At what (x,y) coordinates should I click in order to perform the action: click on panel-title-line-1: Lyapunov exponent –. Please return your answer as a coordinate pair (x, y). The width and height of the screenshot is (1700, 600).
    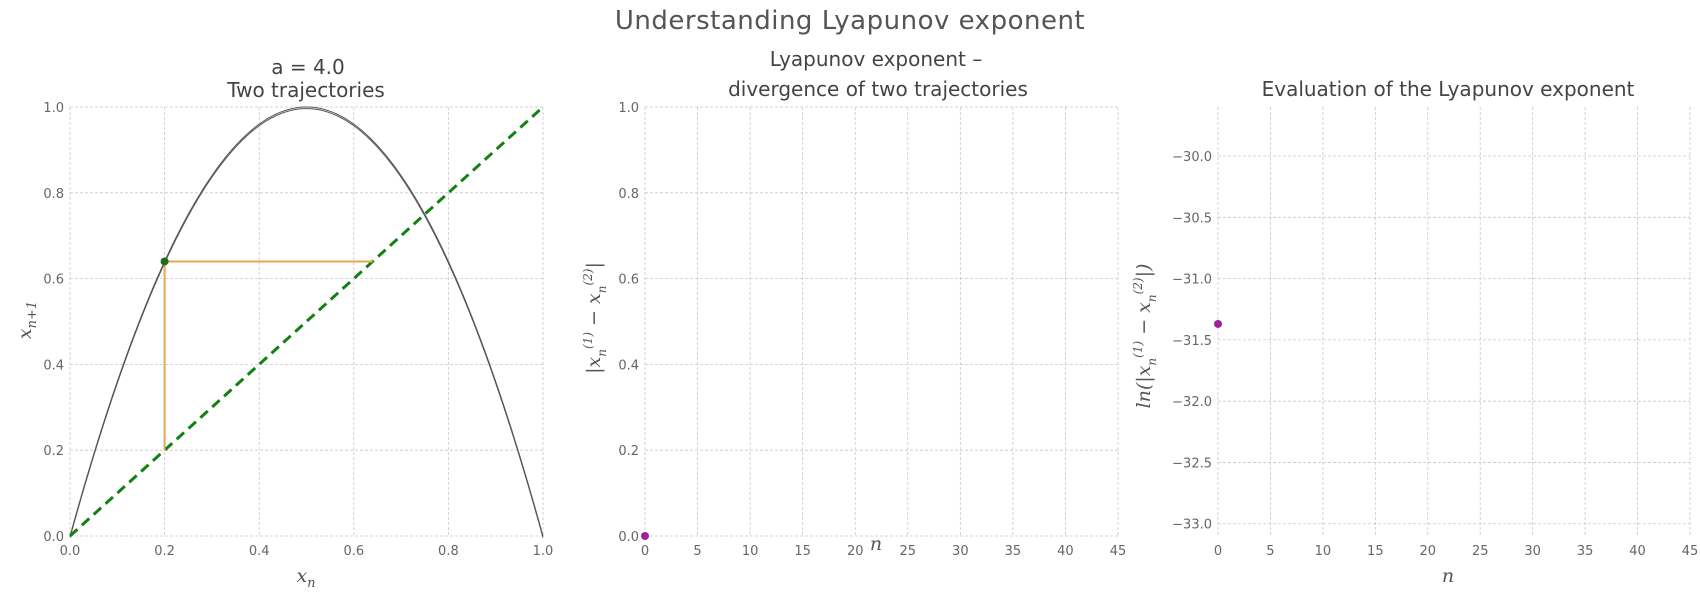
    Looking at the image, I should click on (876, 59).